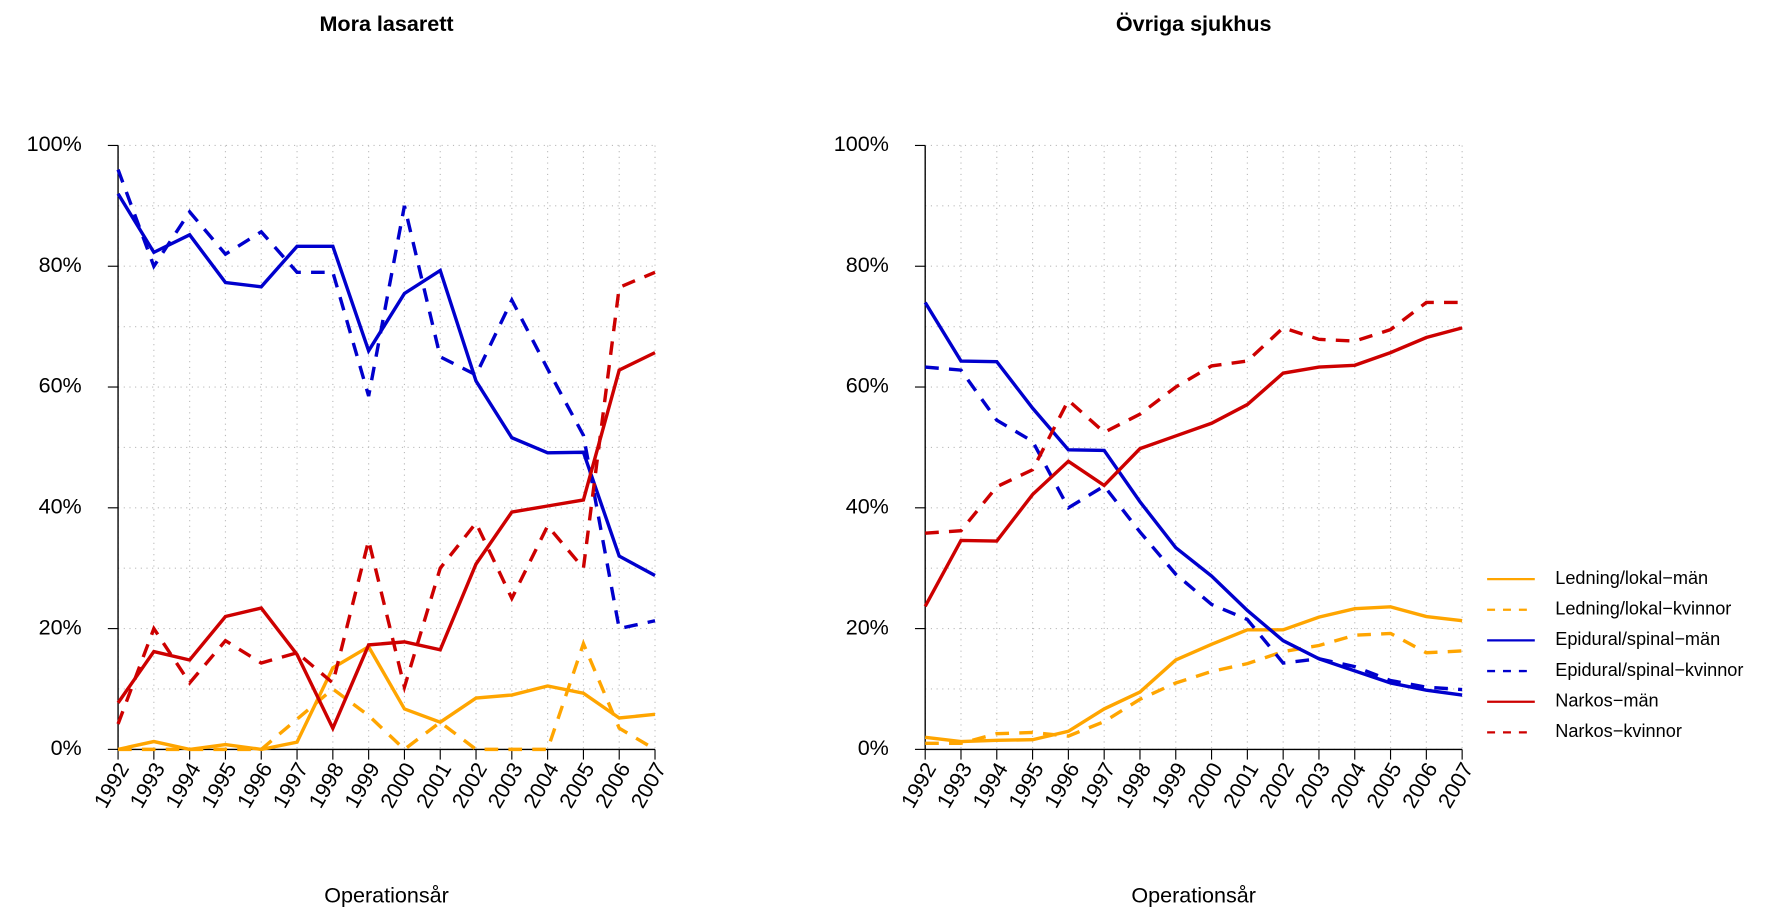 The height and width of the screenshot is (913, 1780). I want to click on legend-label: Ledning/lokal−män, so click(1631, 578).